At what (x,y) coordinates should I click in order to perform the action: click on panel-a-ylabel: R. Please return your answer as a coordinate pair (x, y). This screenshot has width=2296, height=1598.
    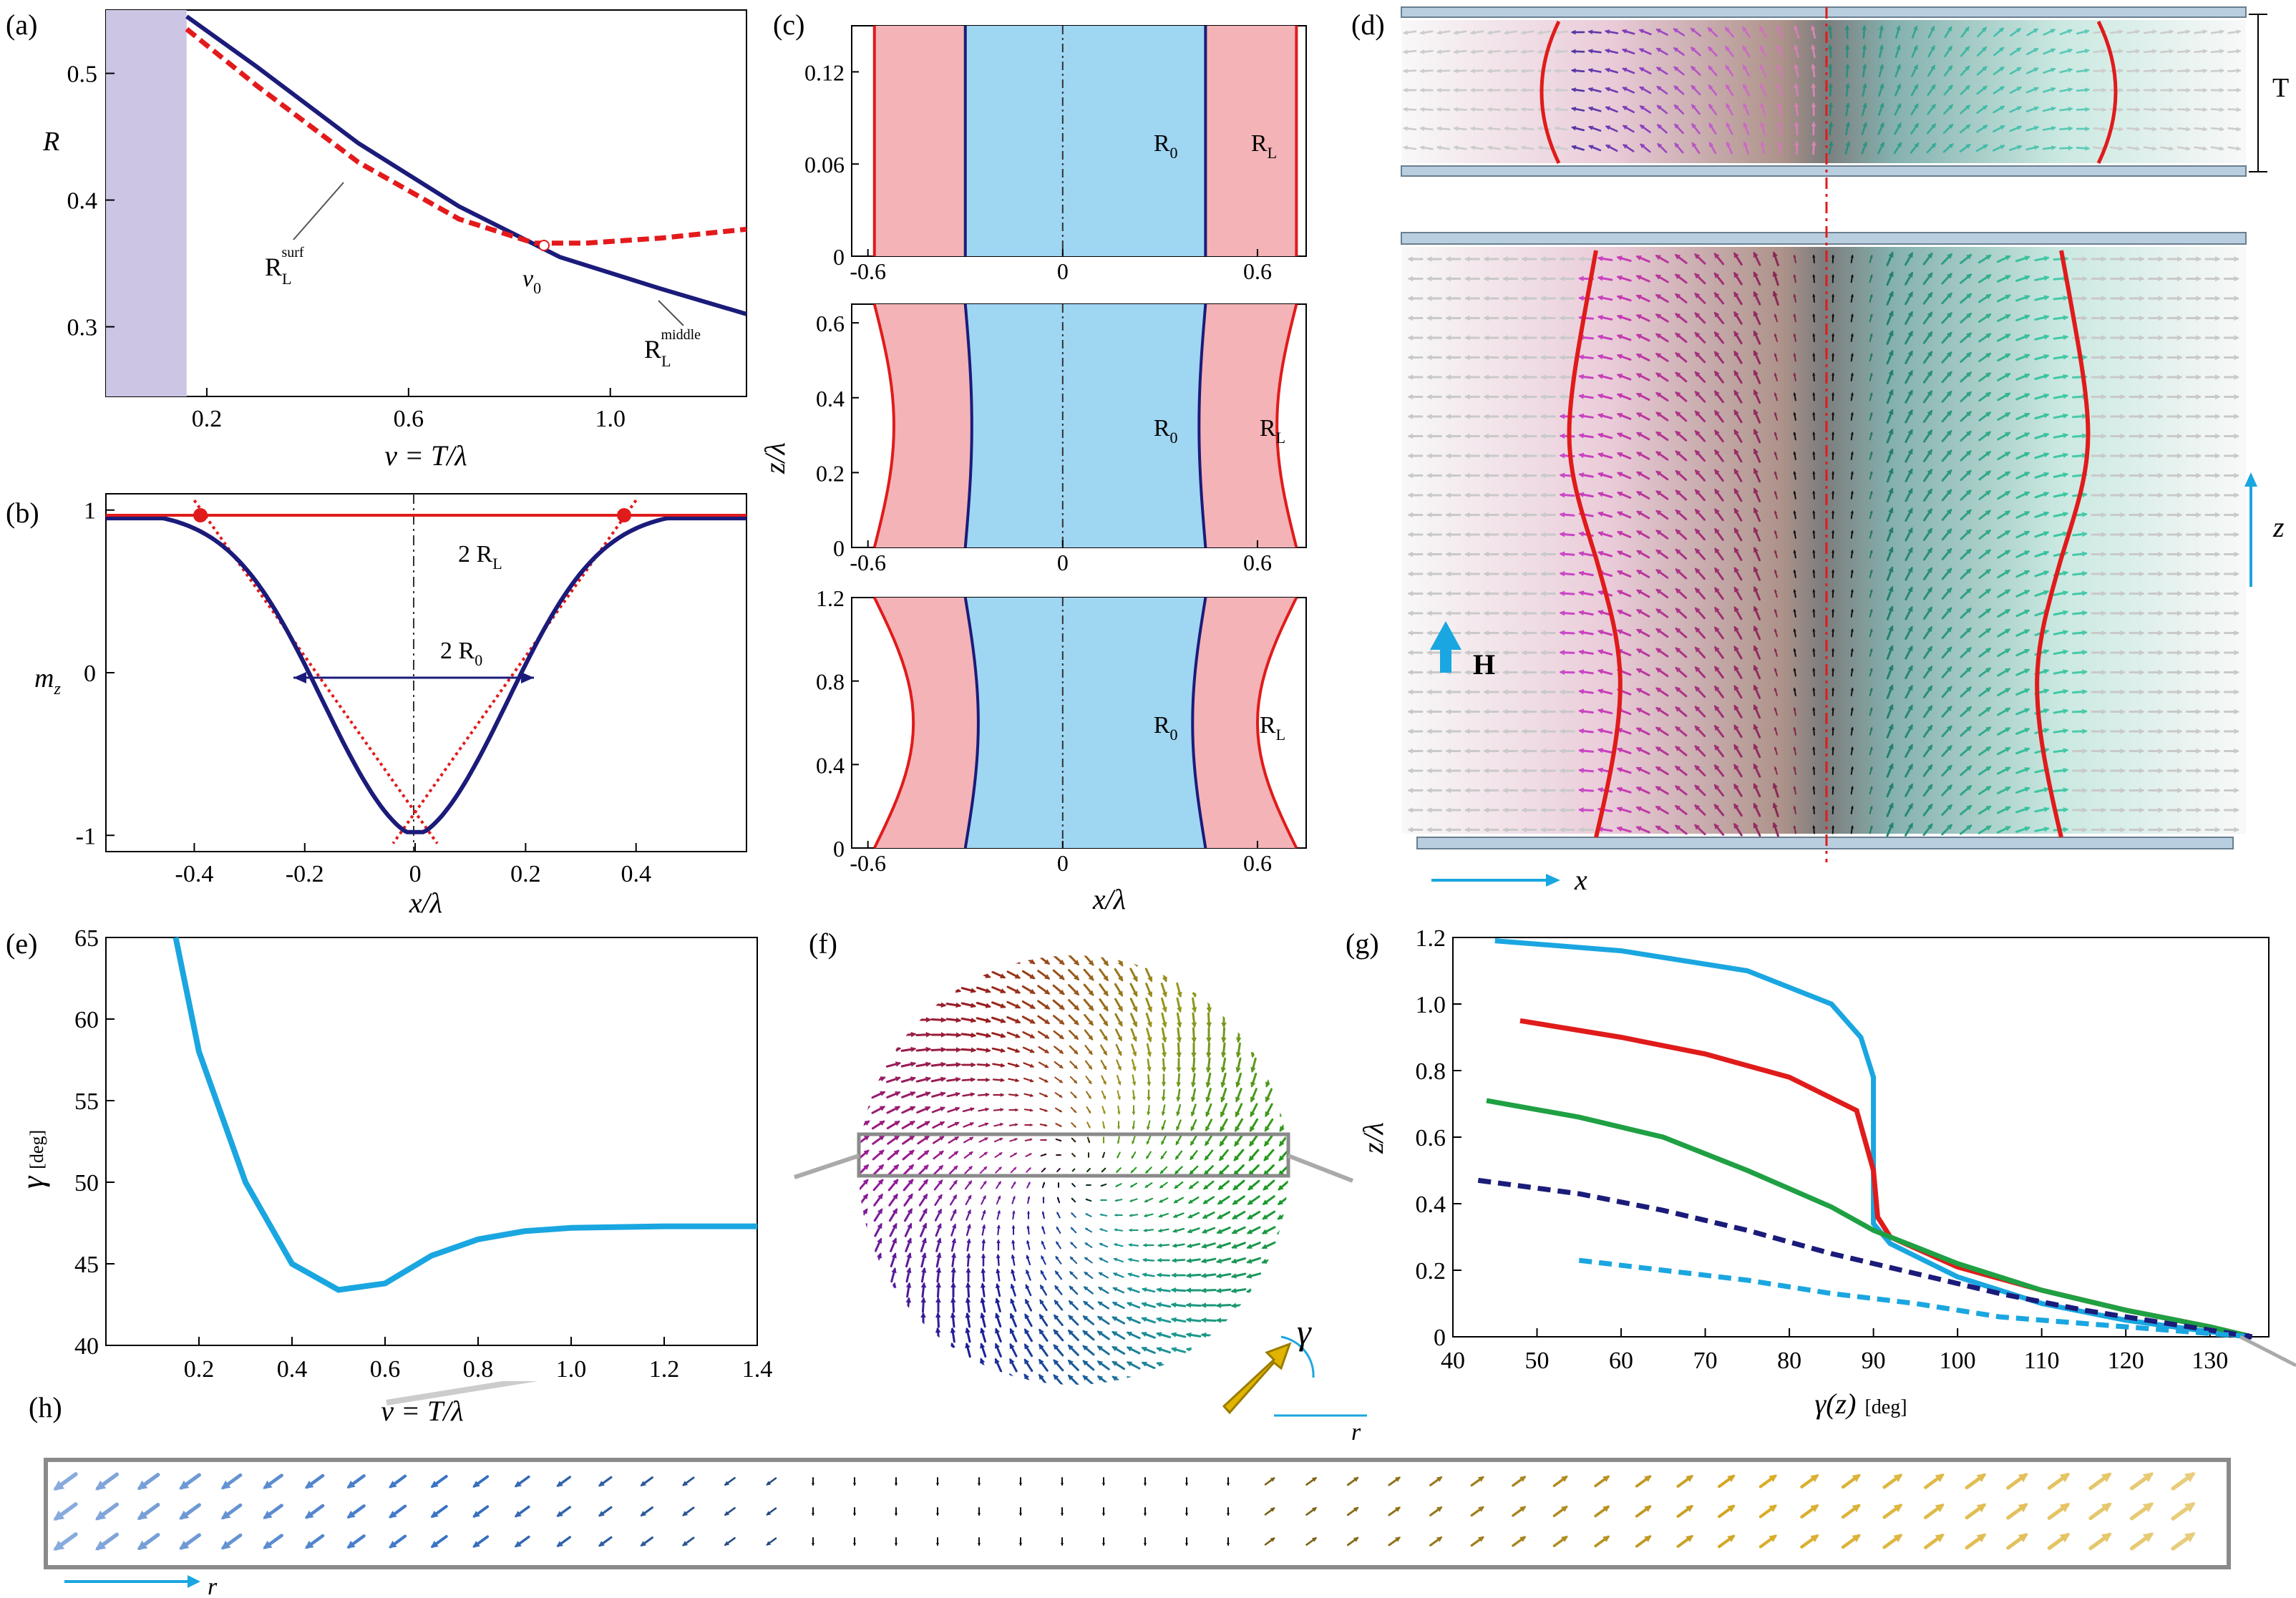
    Looking at the image, I should click on (51, 142).